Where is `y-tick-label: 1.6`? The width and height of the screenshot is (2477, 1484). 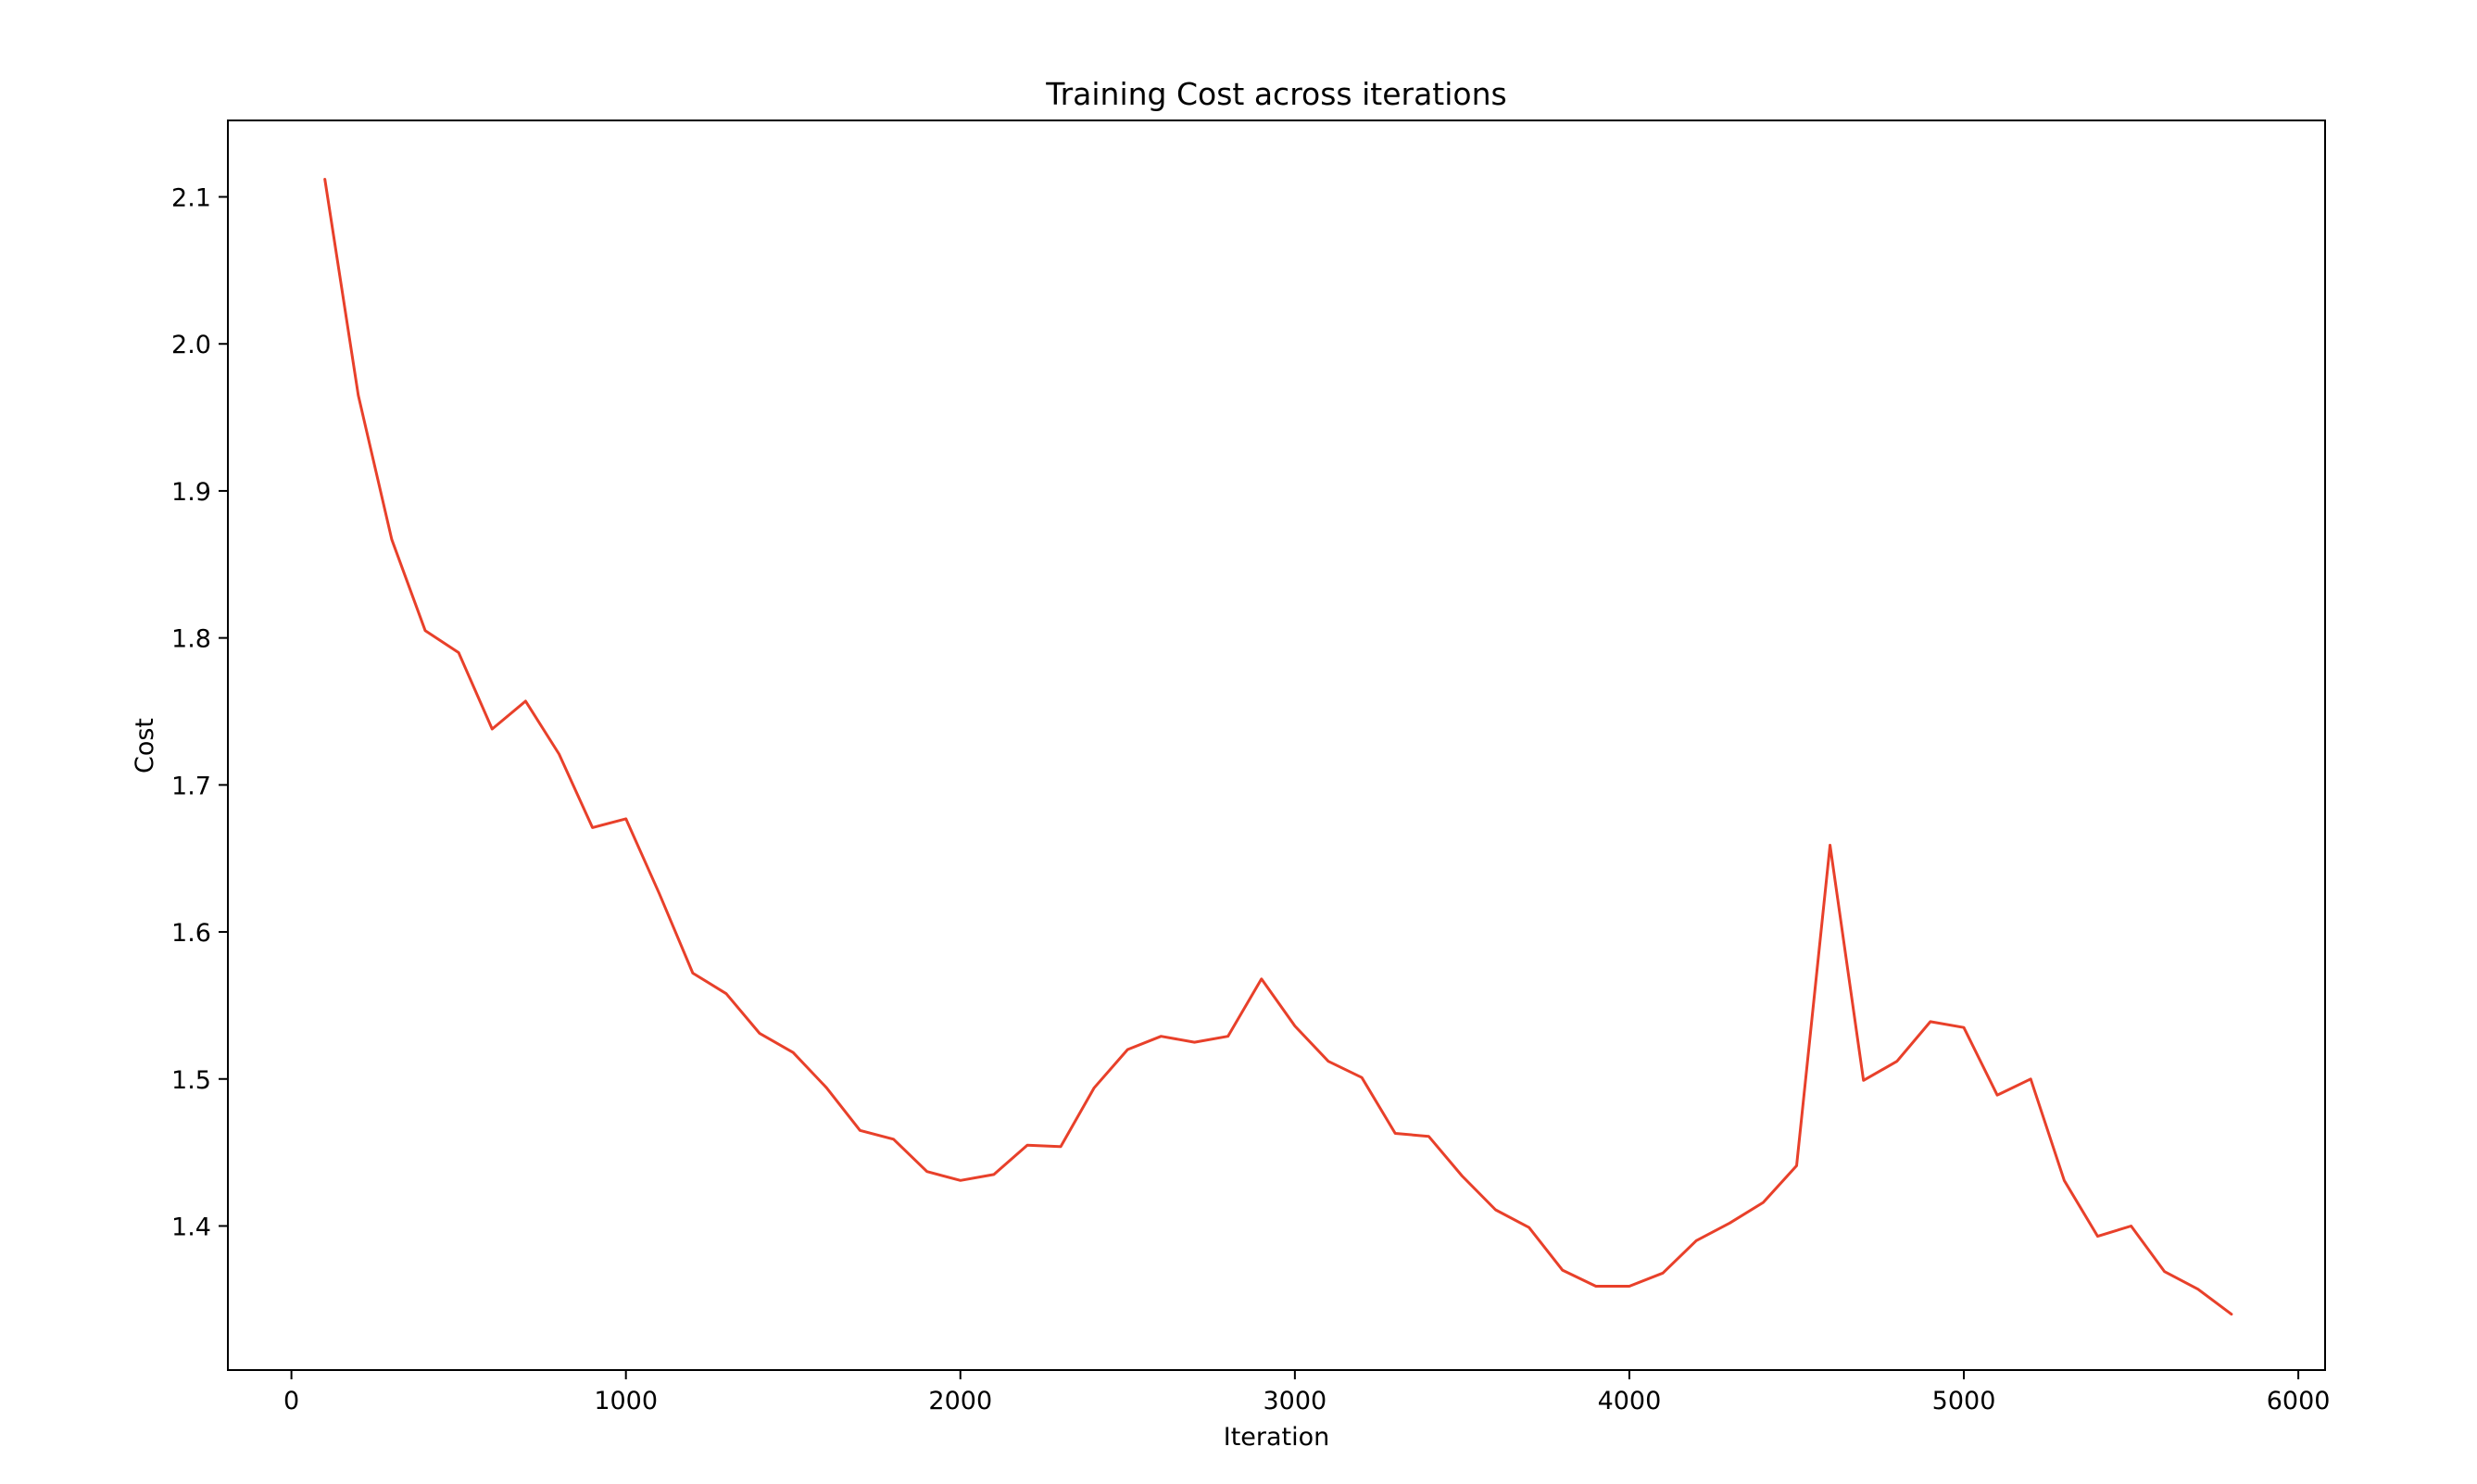
y-tick-label: 1.6 is located at coordinates (191, 933).